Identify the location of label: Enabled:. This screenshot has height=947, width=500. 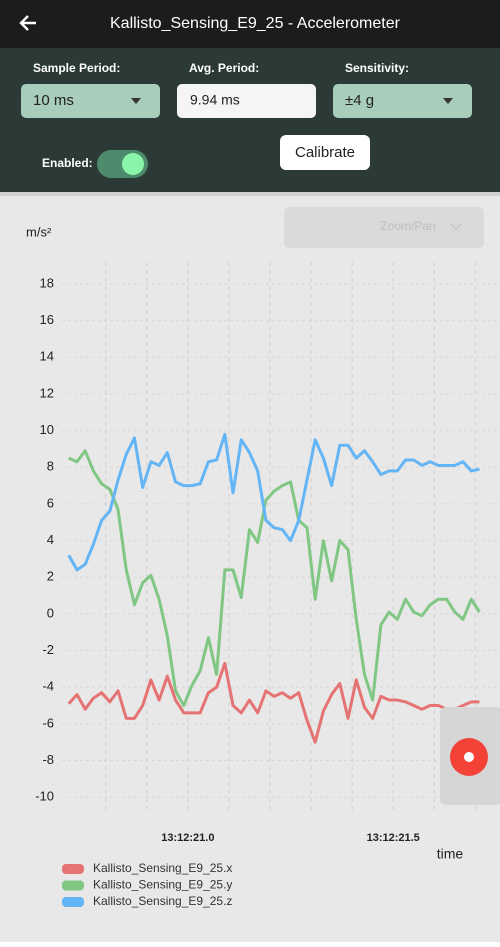
(67, 163).